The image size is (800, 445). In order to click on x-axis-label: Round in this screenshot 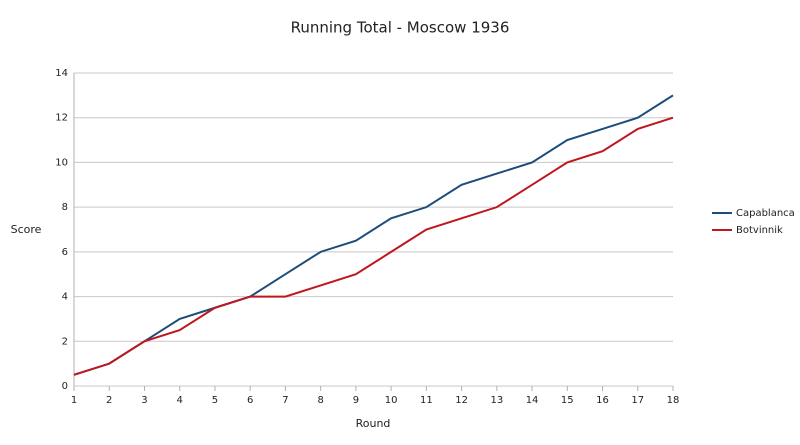, I will do `click(373, 423)`.